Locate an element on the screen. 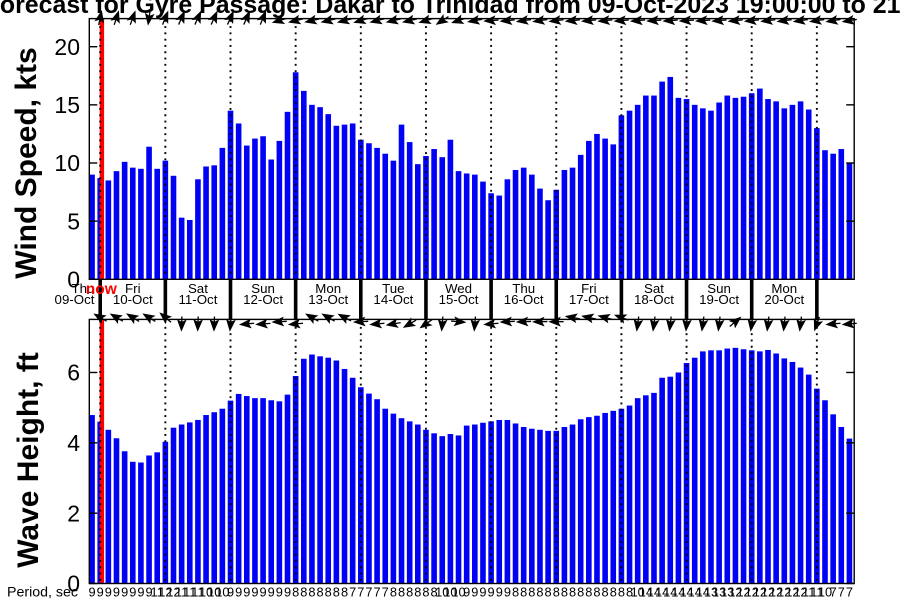 The width and height of the screenshot is (900, 600). svg-text: Wind Speed, kts is located at coordinates (26, 162).